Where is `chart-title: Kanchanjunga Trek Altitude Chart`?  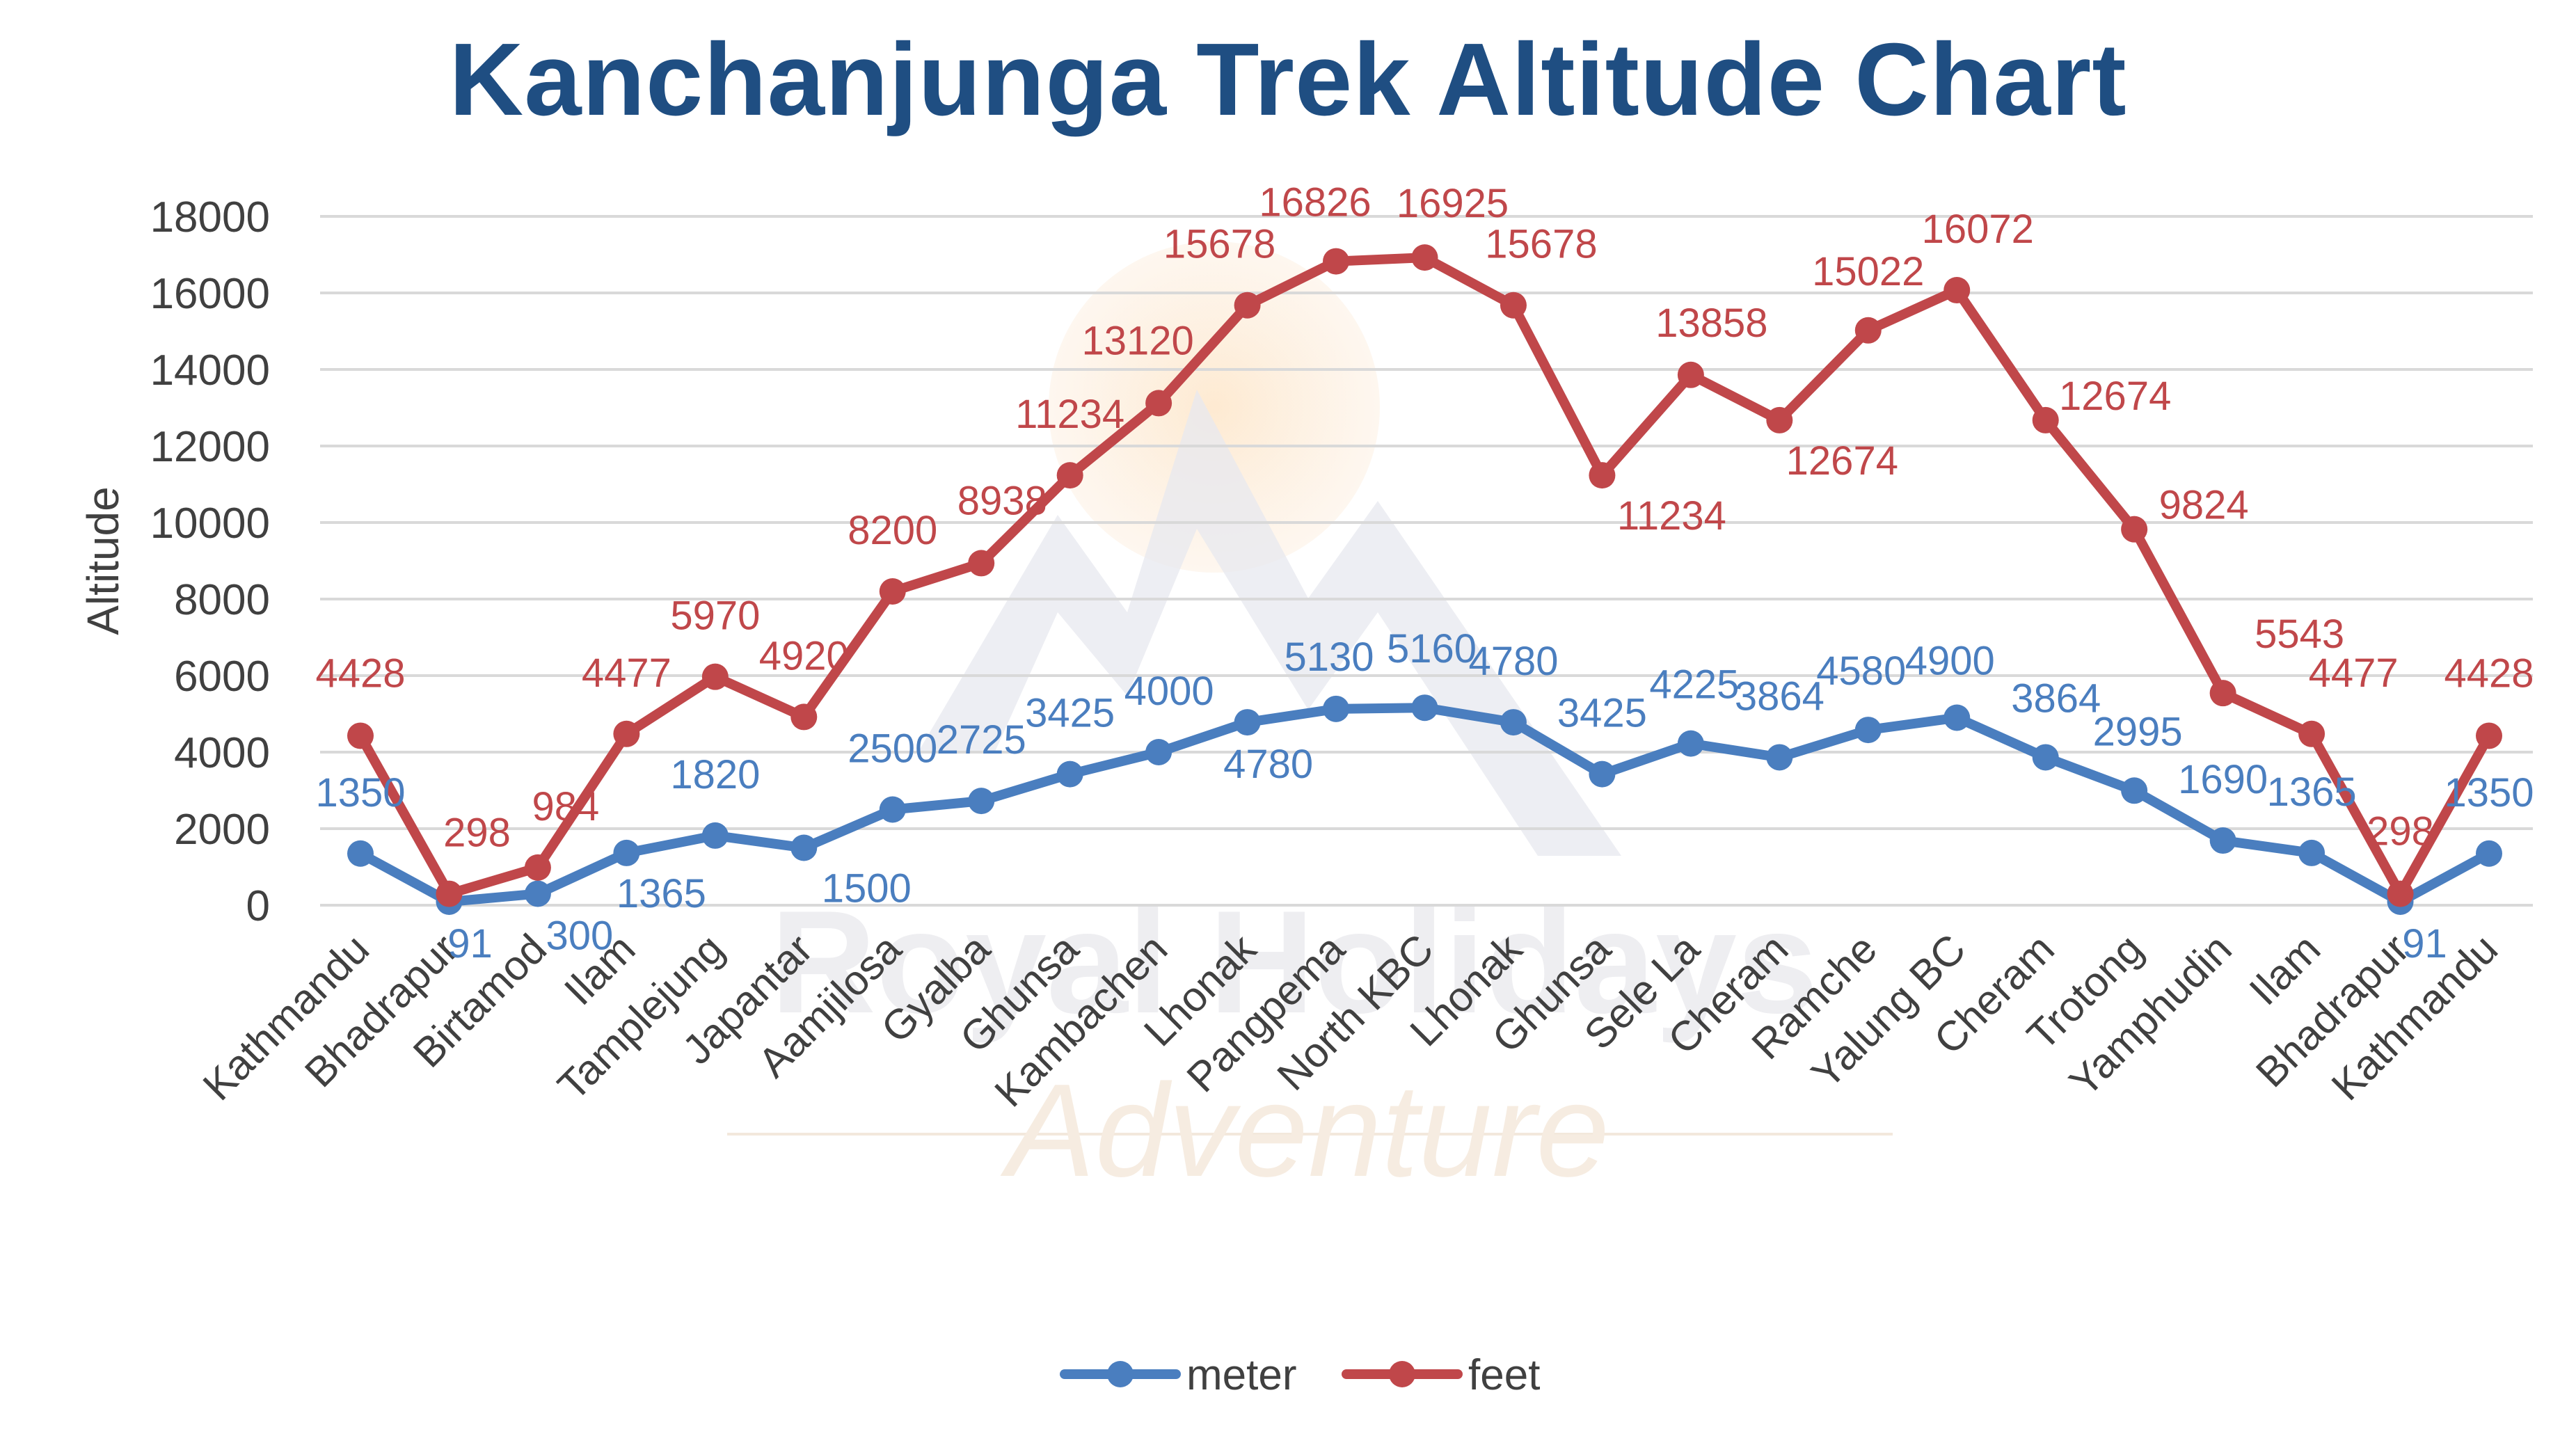
chart-title: Kanchanjunga Trek Altitude Chart is located at coordinates (1288, 79).